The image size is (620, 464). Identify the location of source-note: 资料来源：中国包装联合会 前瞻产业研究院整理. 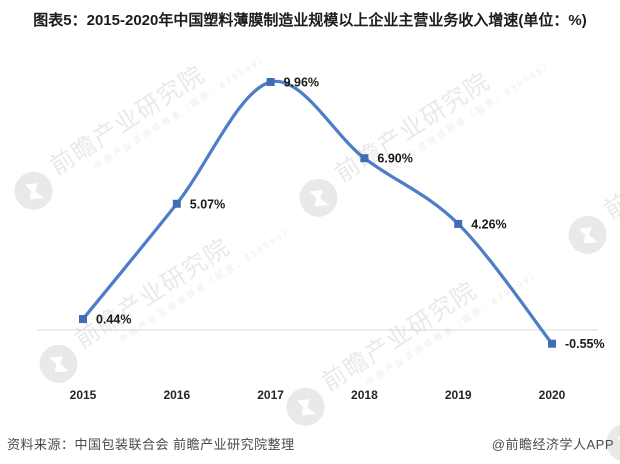
(151, 444).